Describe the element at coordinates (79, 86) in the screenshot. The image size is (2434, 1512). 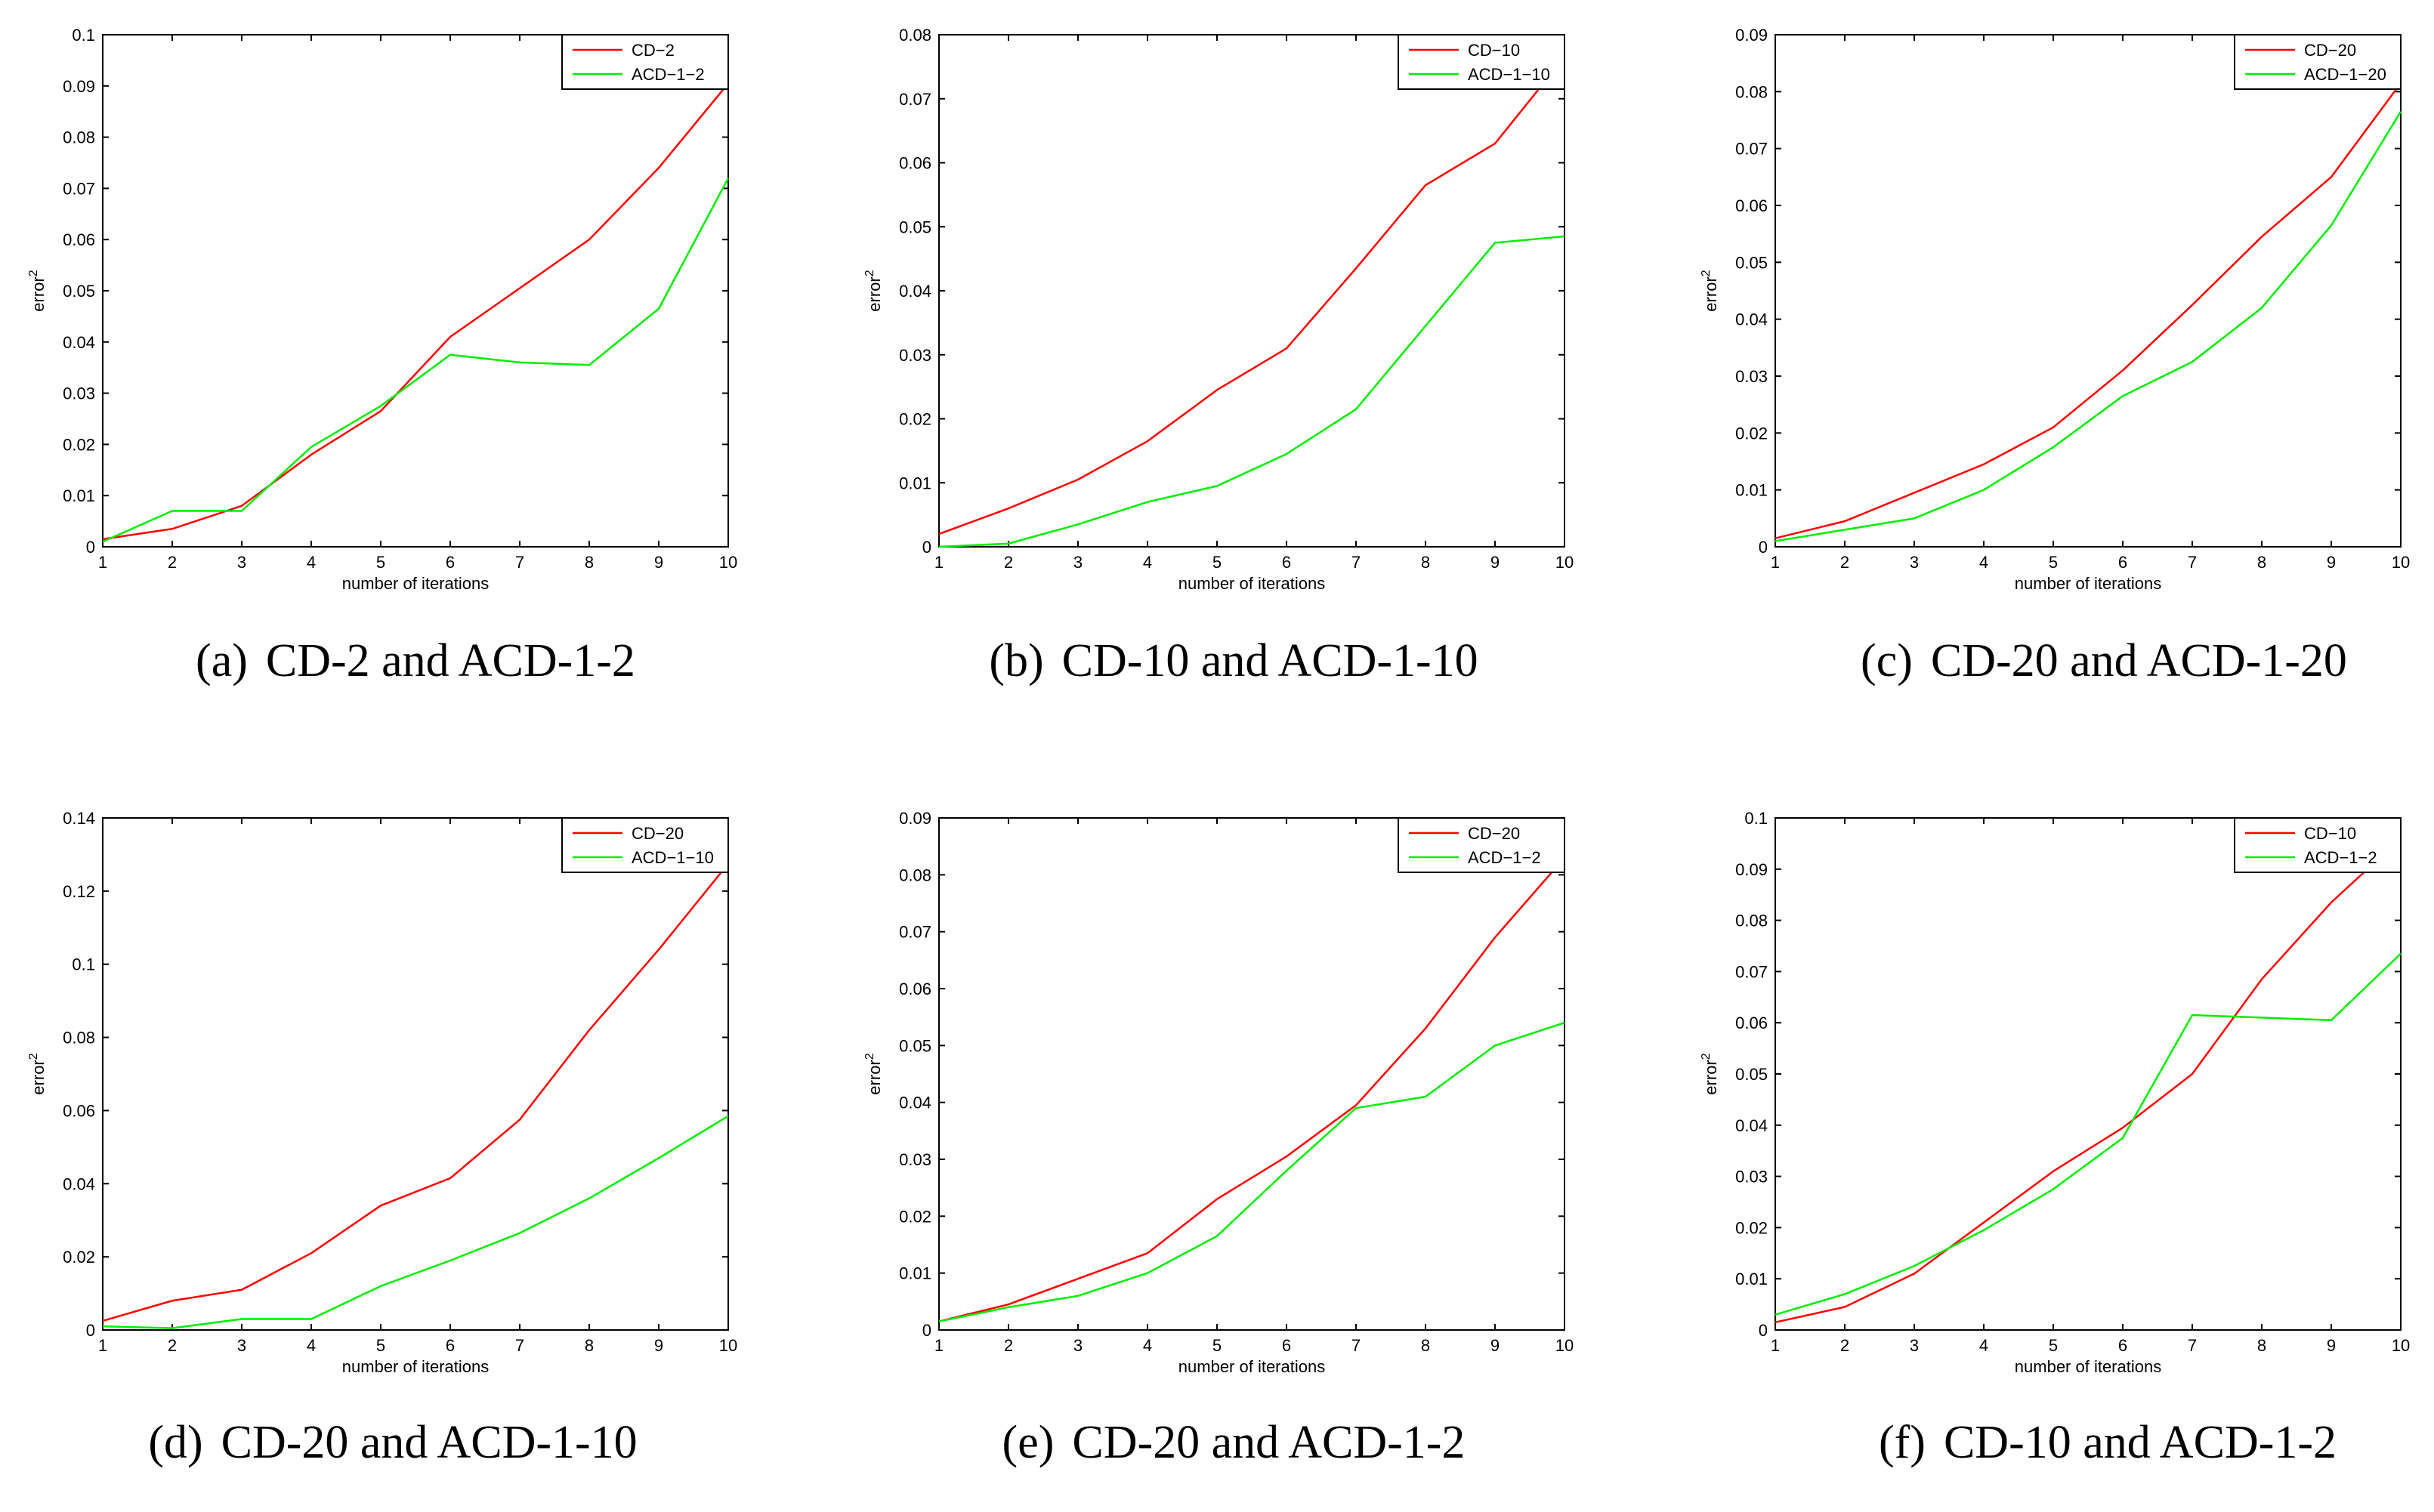
I see `y-tick-label: 0.09` at that location.